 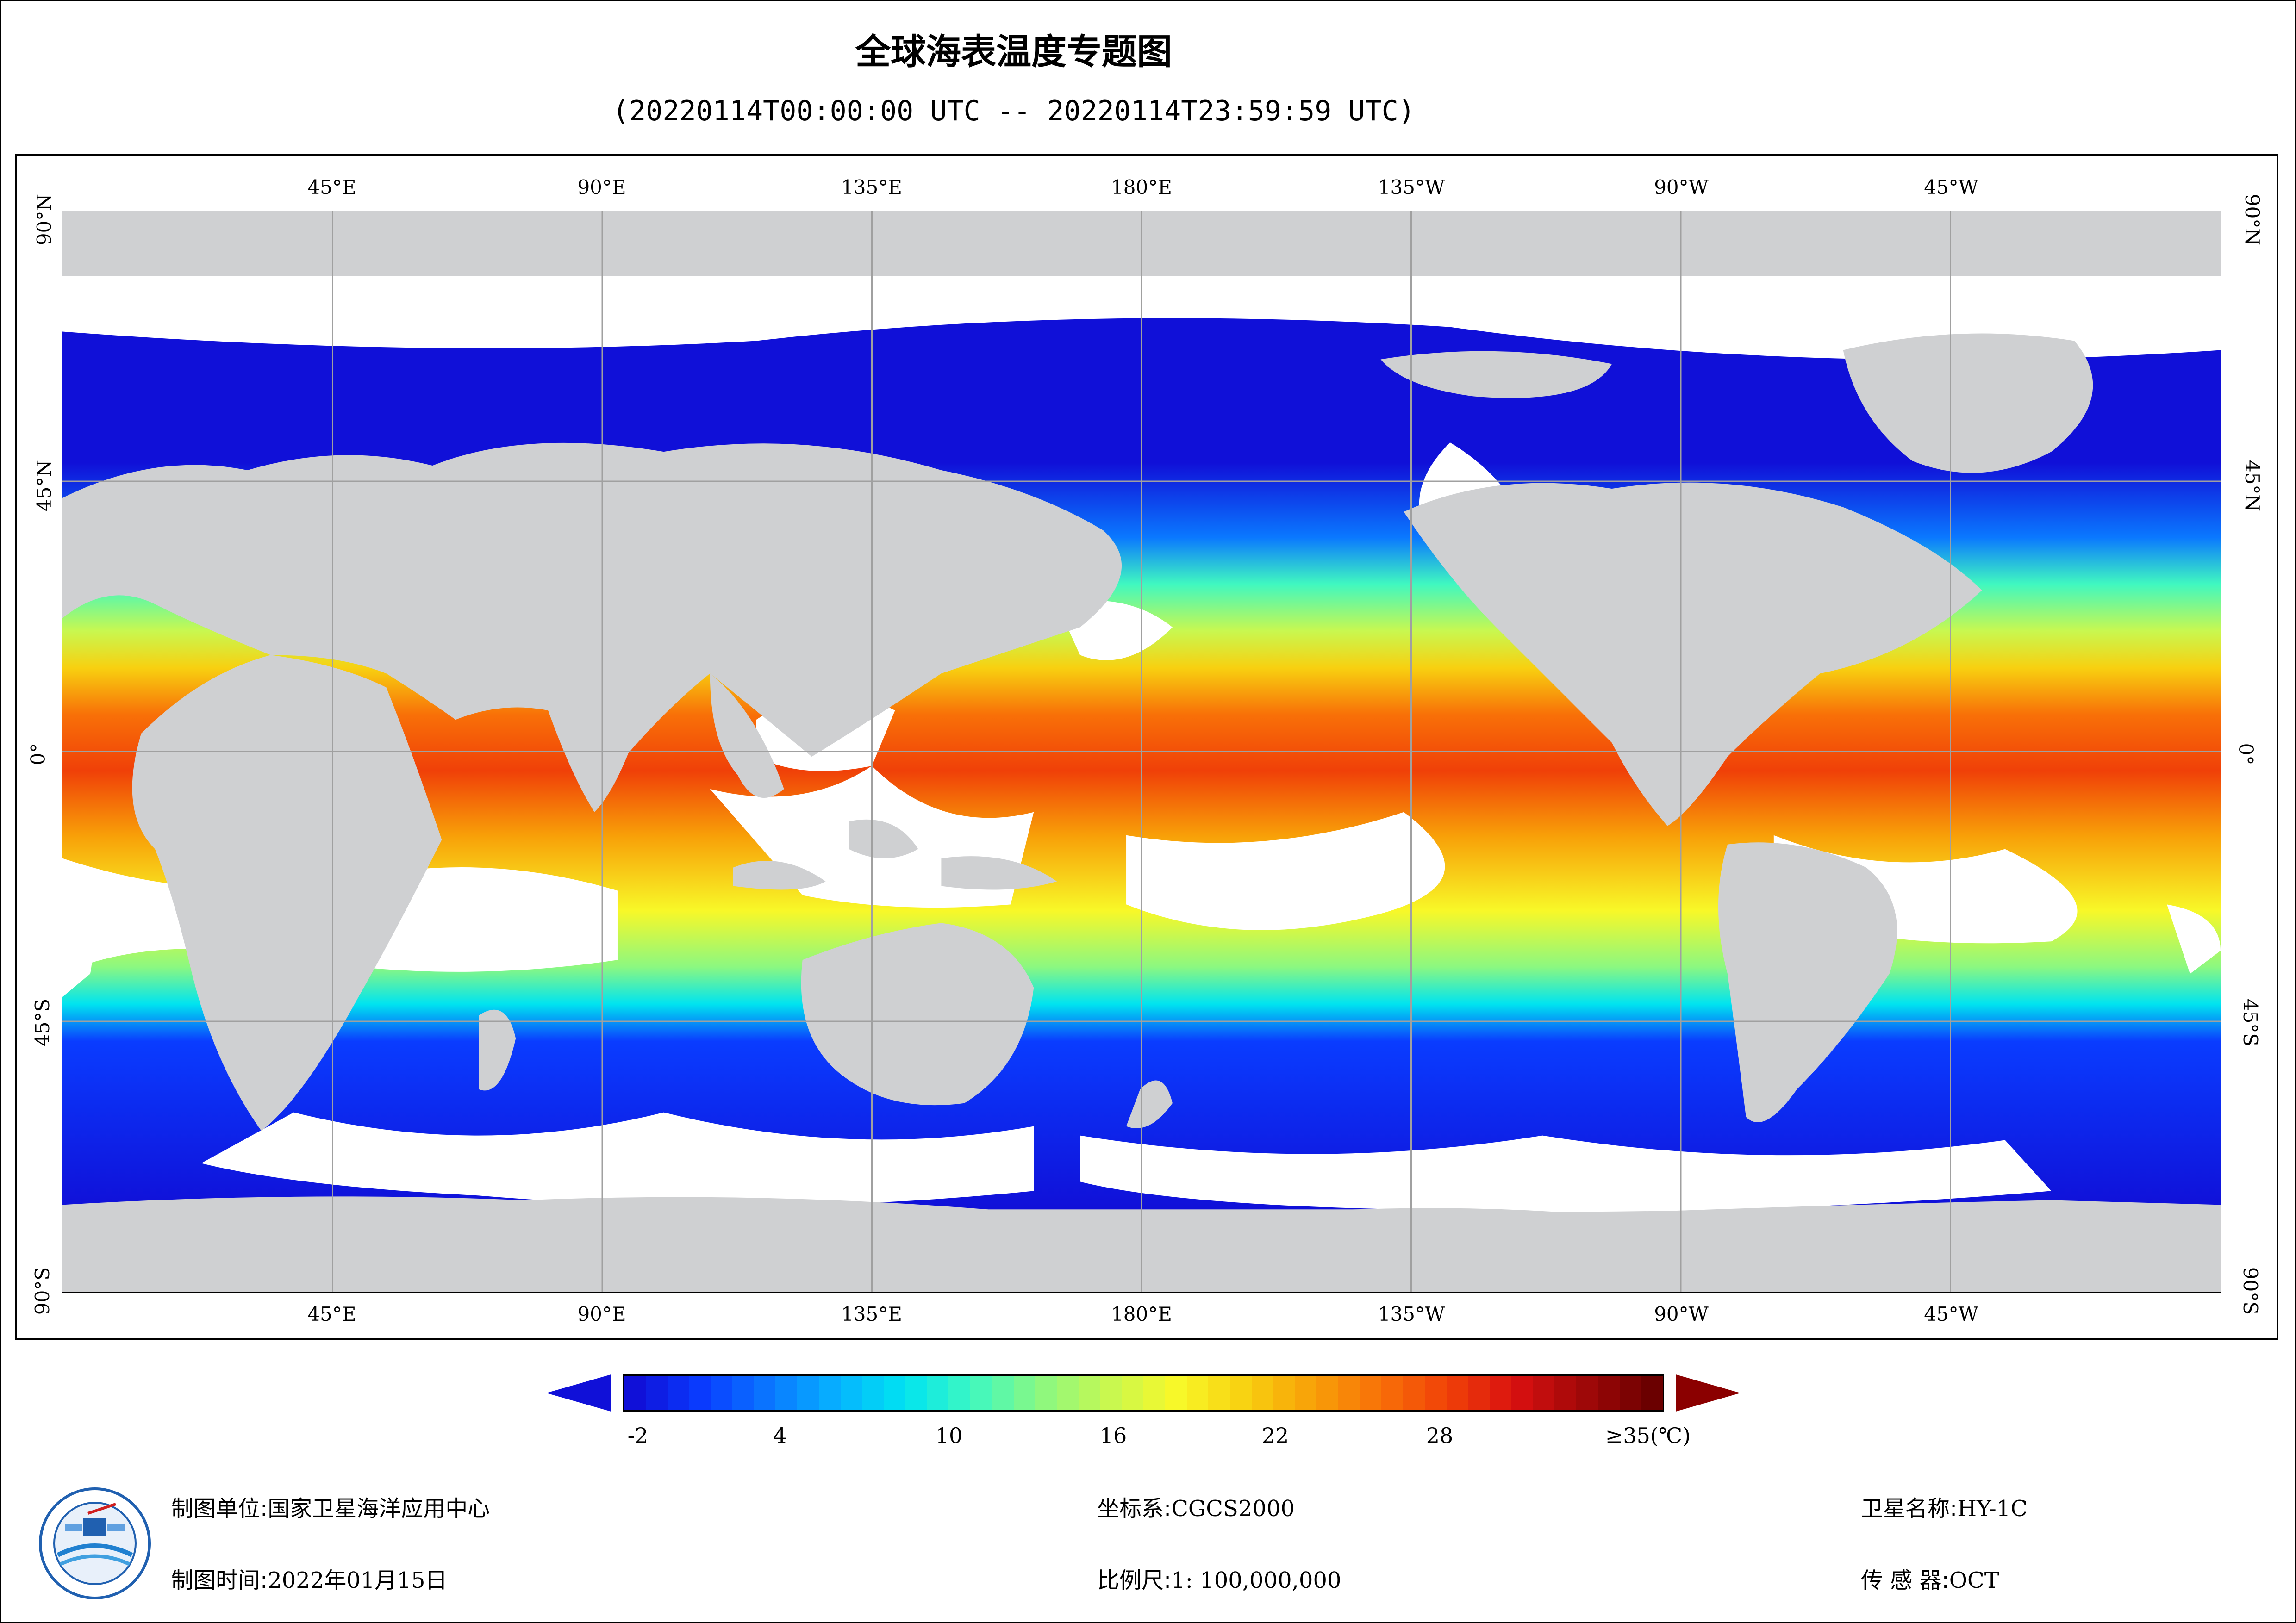 What do you see at coordinates (219, 1509) in the screenshot?
I see `producer-label: 制图单位:` at bounding box center [219, 1509].